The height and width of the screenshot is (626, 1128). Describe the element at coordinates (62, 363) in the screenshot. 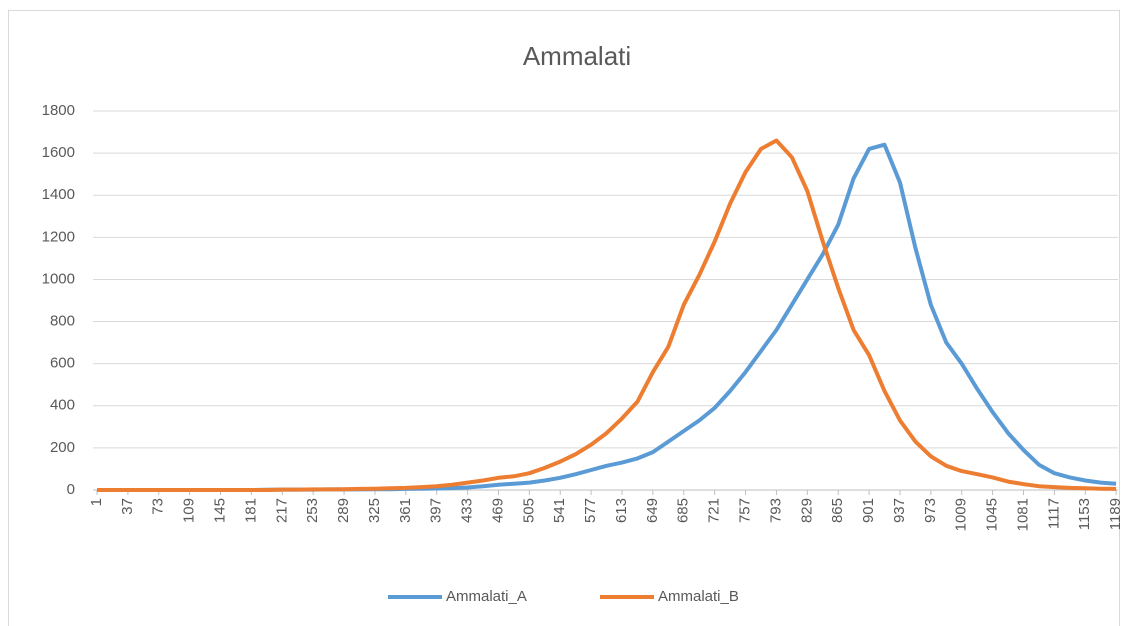

I see `y-tick-label: 600` at that location.